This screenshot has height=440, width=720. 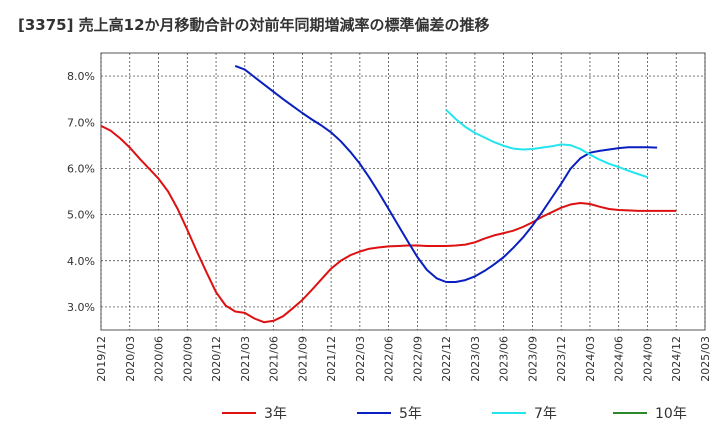 I want to click on x-tick-label: 2022/03, so click(x=360, y=359).